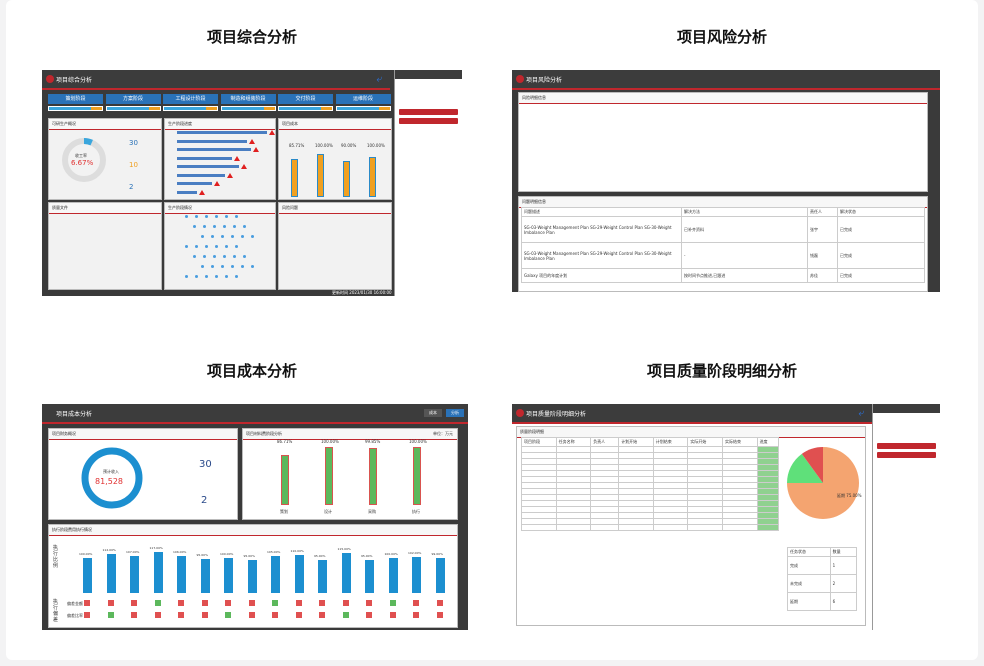  Describe the element at coordinates (324, 145) in the screenshot. I see `cost-label: 100.00%` at that location.